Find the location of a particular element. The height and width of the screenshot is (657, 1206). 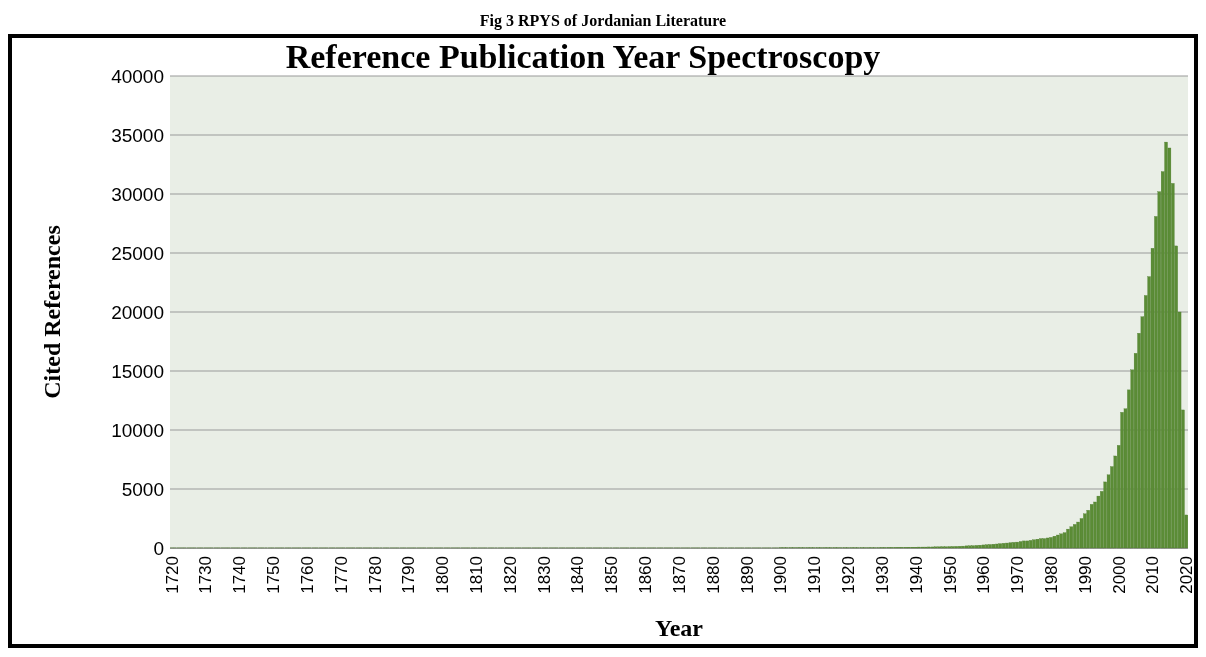

y-tick-label: 10000 is located at coordinates (137, 430).